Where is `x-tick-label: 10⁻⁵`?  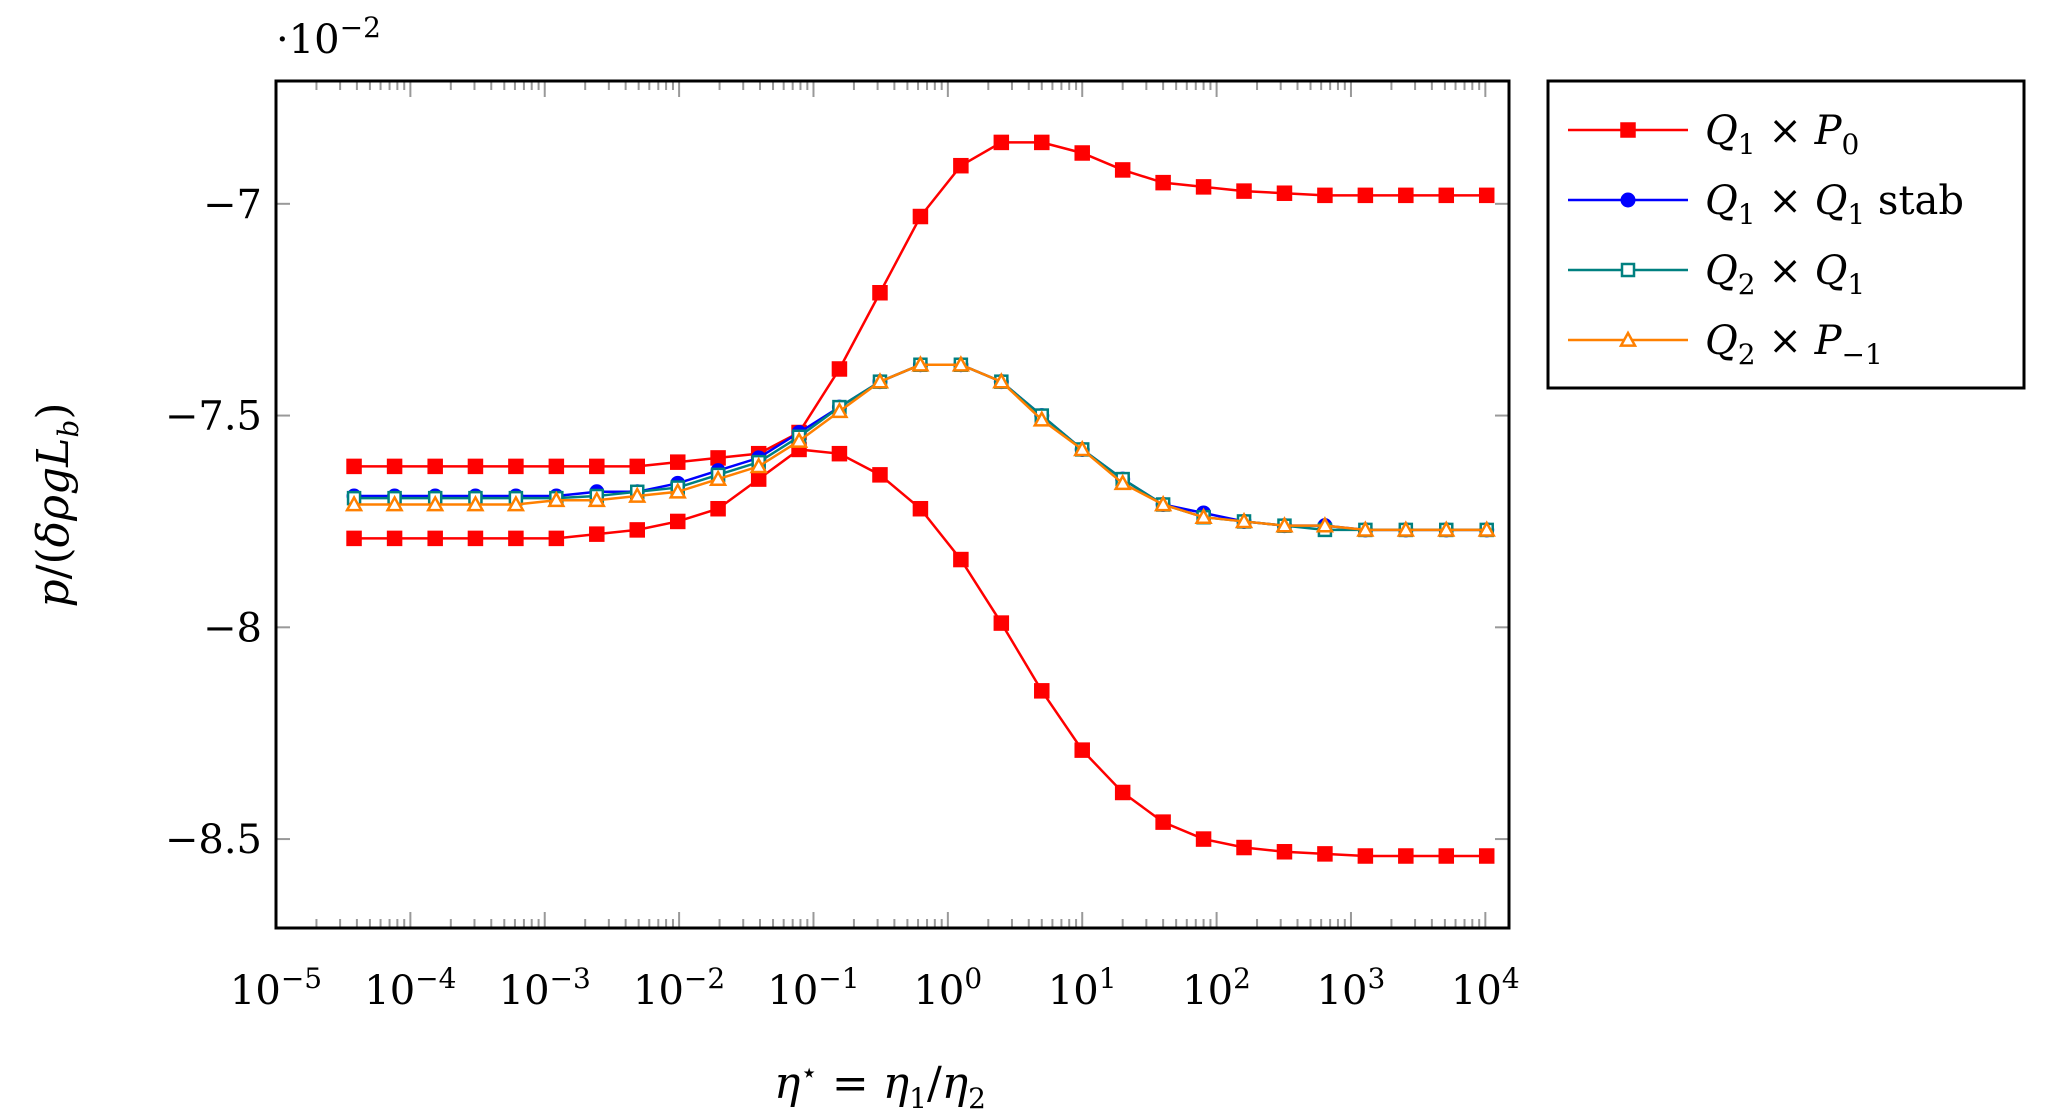 x-tick-label: 10⁻⁵ is located at coordinates (276, 988).